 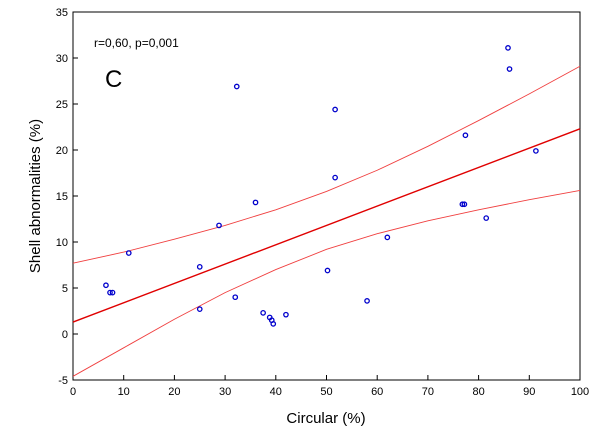 What do you see at coordinates (62, 13) in the screenshot?
I see `y-tick-label: 35` at bounding box center [62, 13].